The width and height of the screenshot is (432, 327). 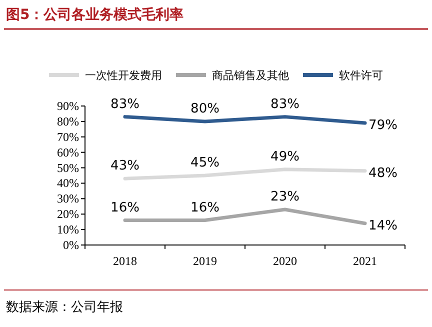 What do you see at coordinates (285, 156) in the screenshot?
I see `data-label: 49%` at bounding box center [285, 156].